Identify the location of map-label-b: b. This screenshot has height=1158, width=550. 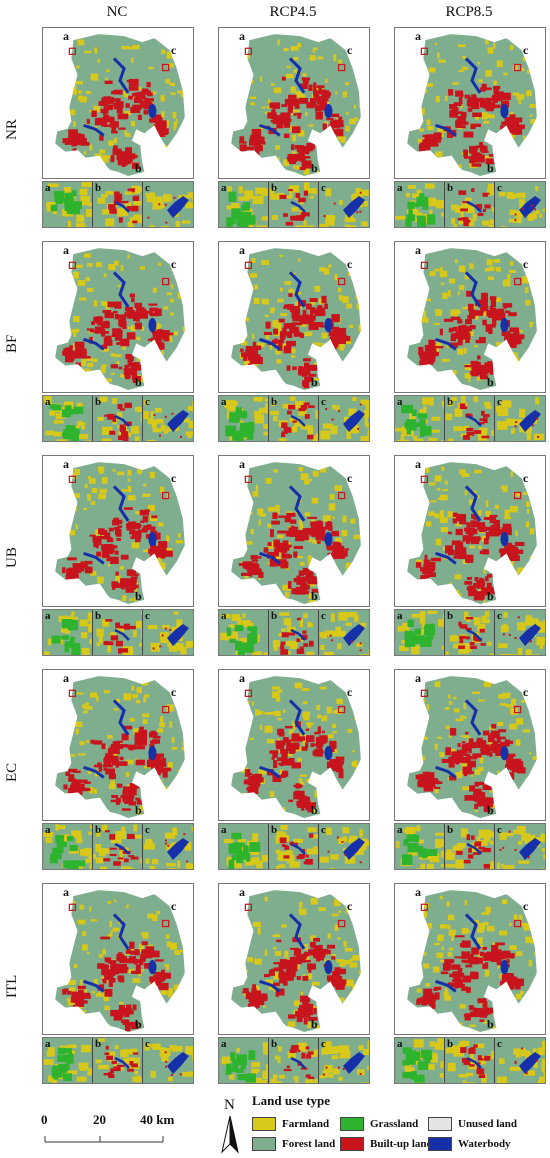
(314, 810).